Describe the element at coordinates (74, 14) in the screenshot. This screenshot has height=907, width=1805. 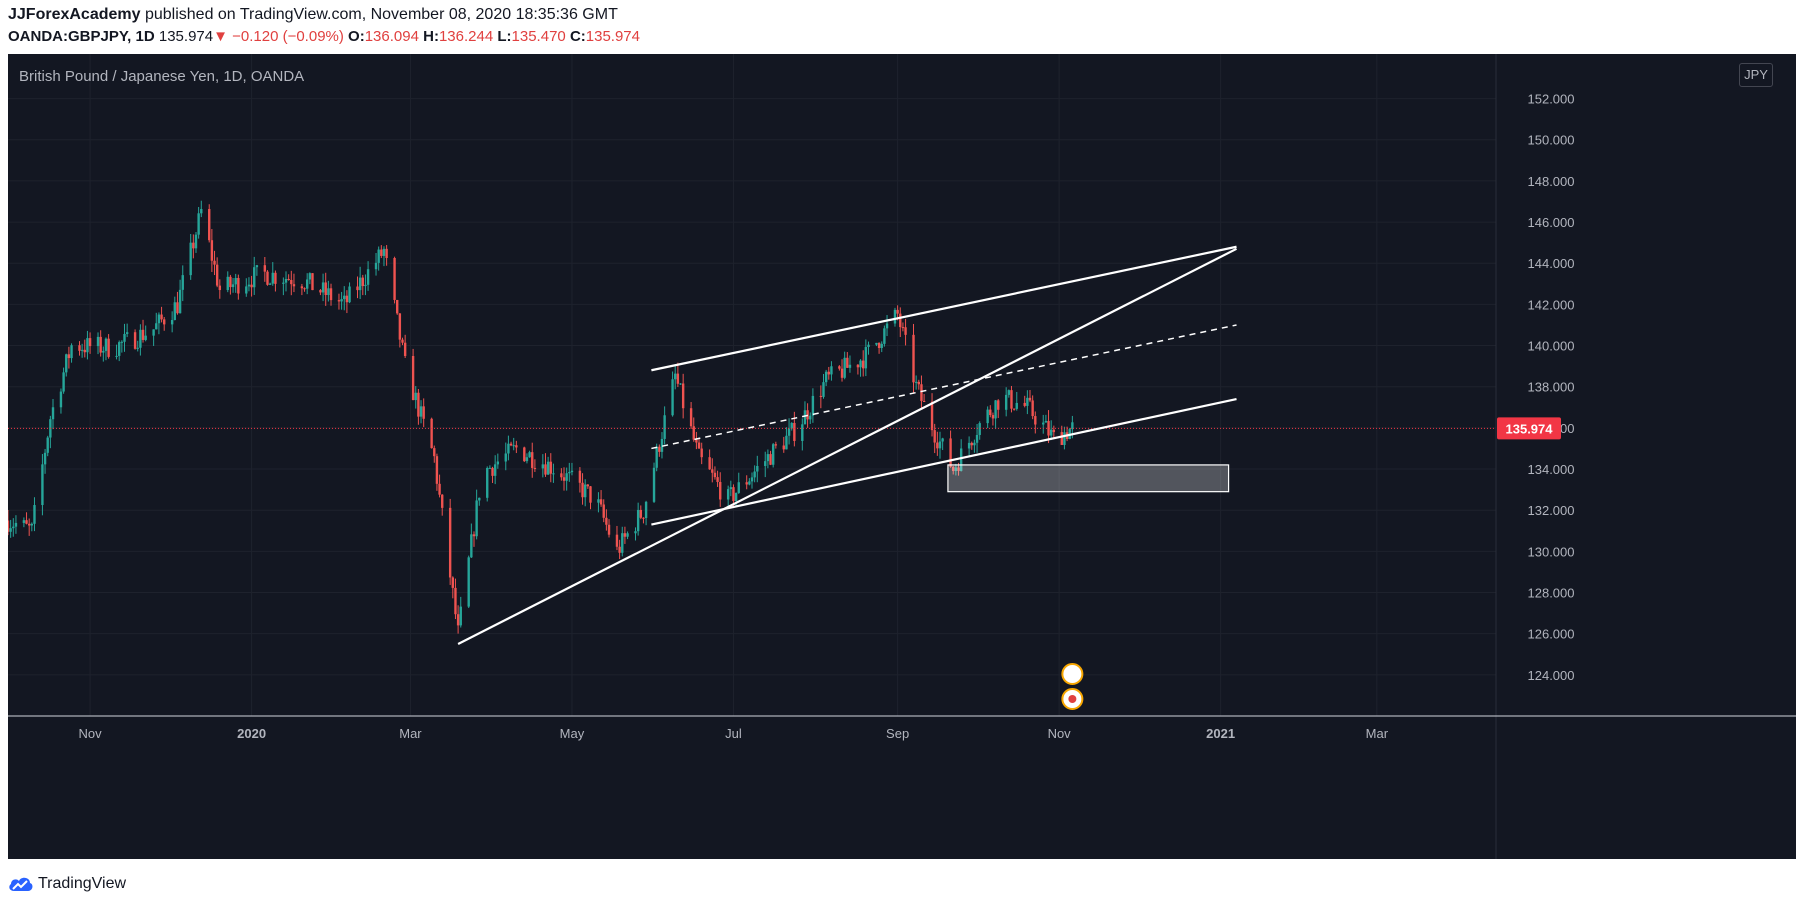
I see `author-name: JJForexAcademy` at that location.